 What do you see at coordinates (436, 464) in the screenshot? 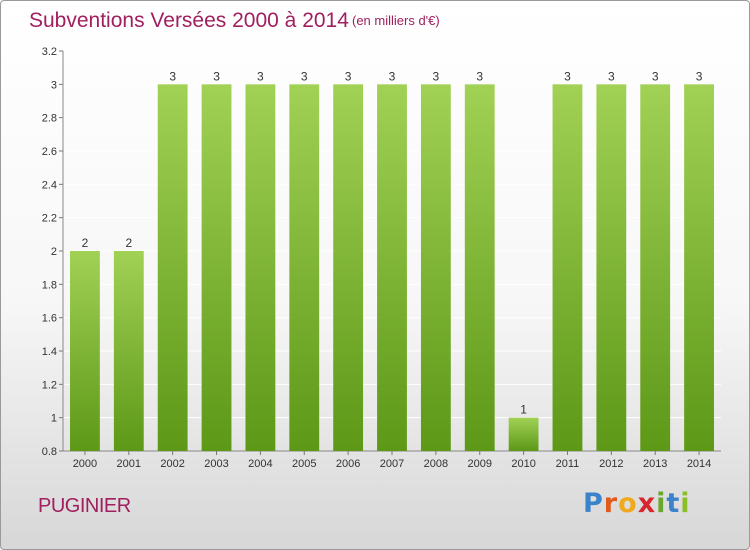
I see `x-tick-label: 2008` at bounding box center [436, 464].